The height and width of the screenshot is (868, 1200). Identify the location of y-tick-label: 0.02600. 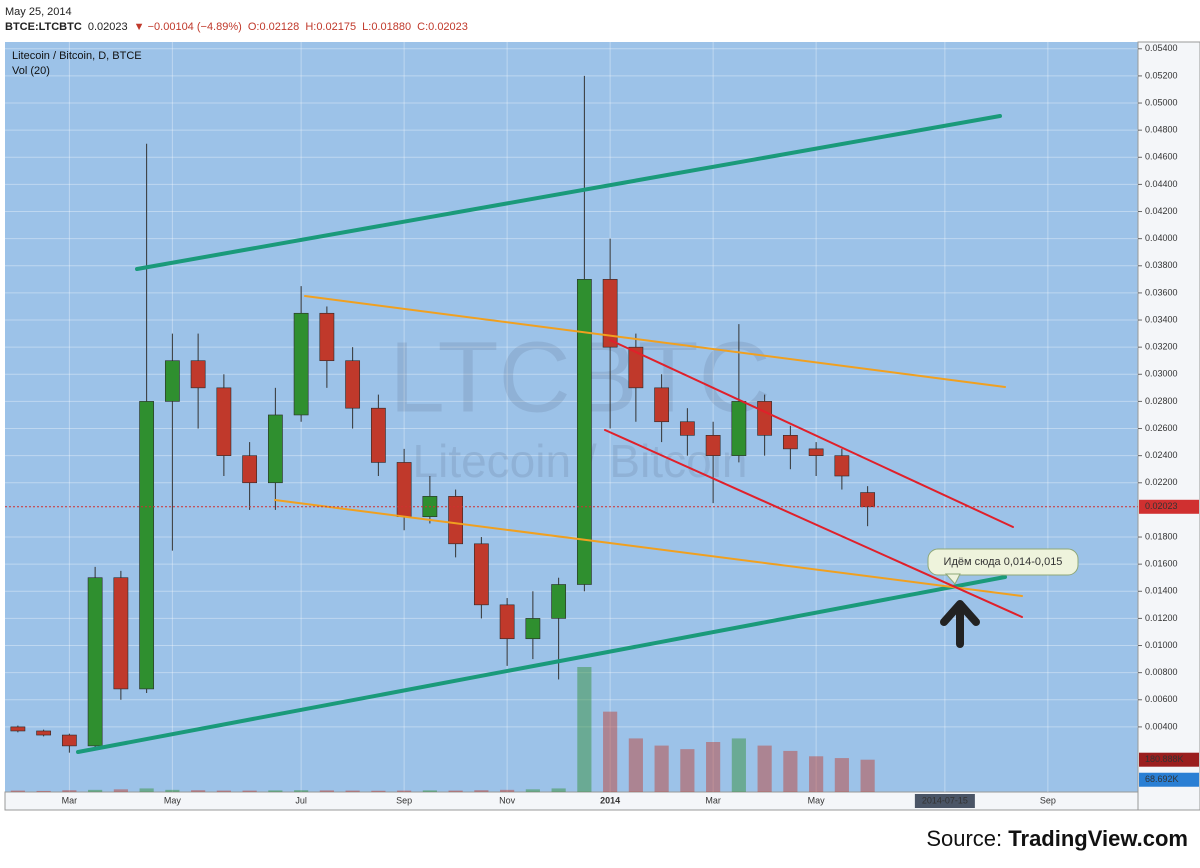
(1161, 428).